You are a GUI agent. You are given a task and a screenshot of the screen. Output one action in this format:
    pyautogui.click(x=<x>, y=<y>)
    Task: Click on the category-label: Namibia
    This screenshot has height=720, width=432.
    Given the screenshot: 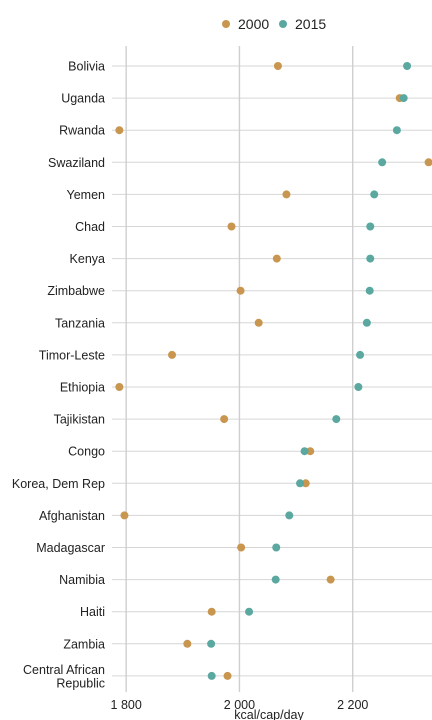 What is the action you would take?
    pyautogui.click(x=82, y=580)
    